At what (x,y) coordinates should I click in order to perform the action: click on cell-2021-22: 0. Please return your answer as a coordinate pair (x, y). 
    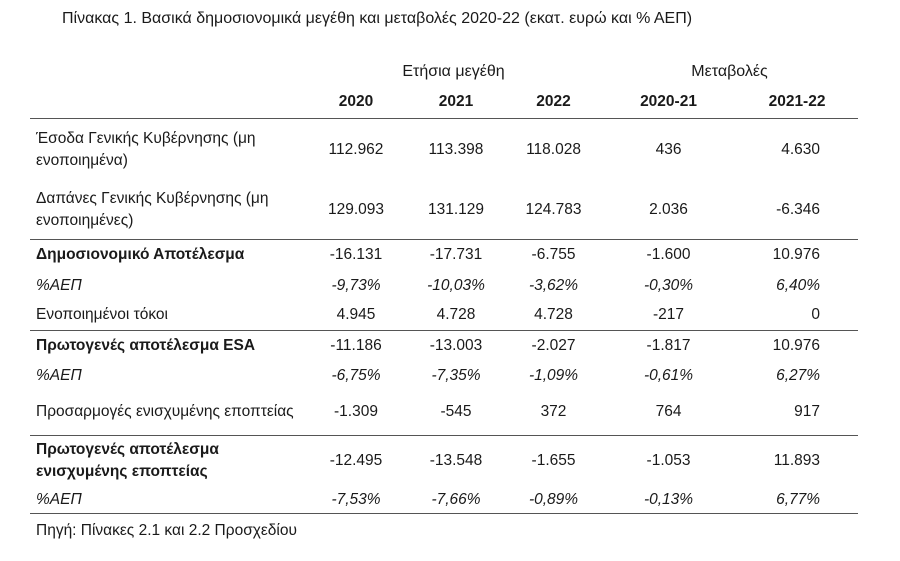
    Looking at the image, I should click on (816, 315).